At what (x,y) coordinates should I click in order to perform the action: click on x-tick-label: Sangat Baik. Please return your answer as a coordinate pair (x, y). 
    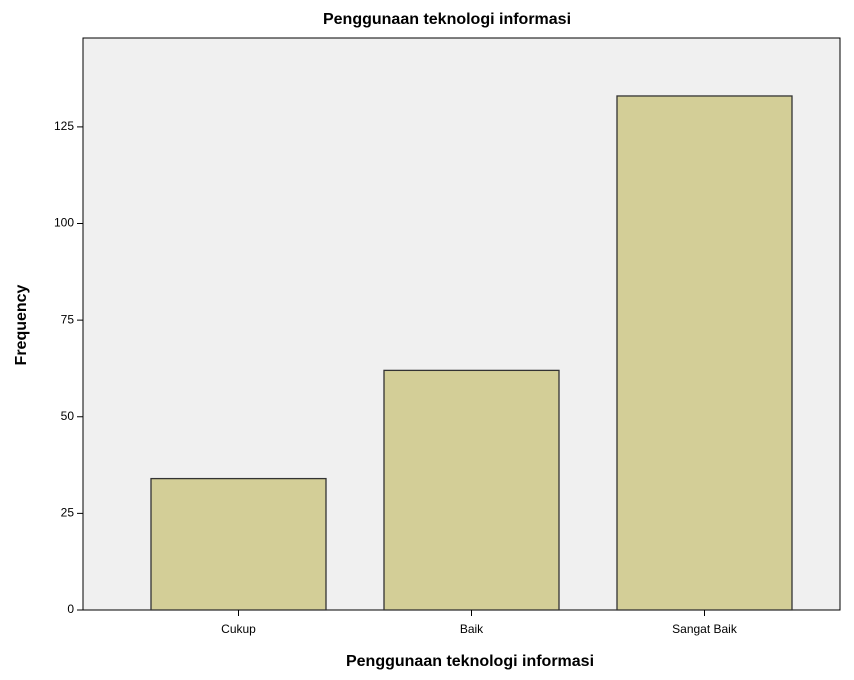
    Looking at the image, I should click on (705, 629).